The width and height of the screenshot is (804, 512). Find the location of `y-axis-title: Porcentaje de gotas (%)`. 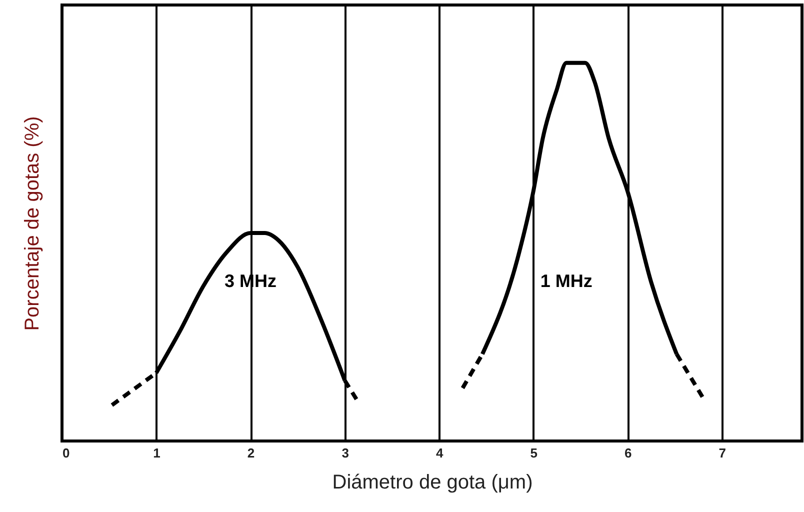

y-axis-title: Porcentaje de gotas (%) is located at coordinates (33, 223).